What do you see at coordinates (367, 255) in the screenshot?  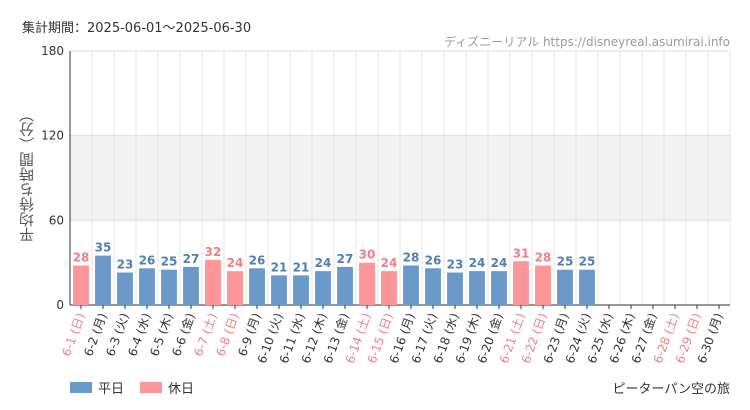 I see `data-label: 30` at bounding box center [367, 255].